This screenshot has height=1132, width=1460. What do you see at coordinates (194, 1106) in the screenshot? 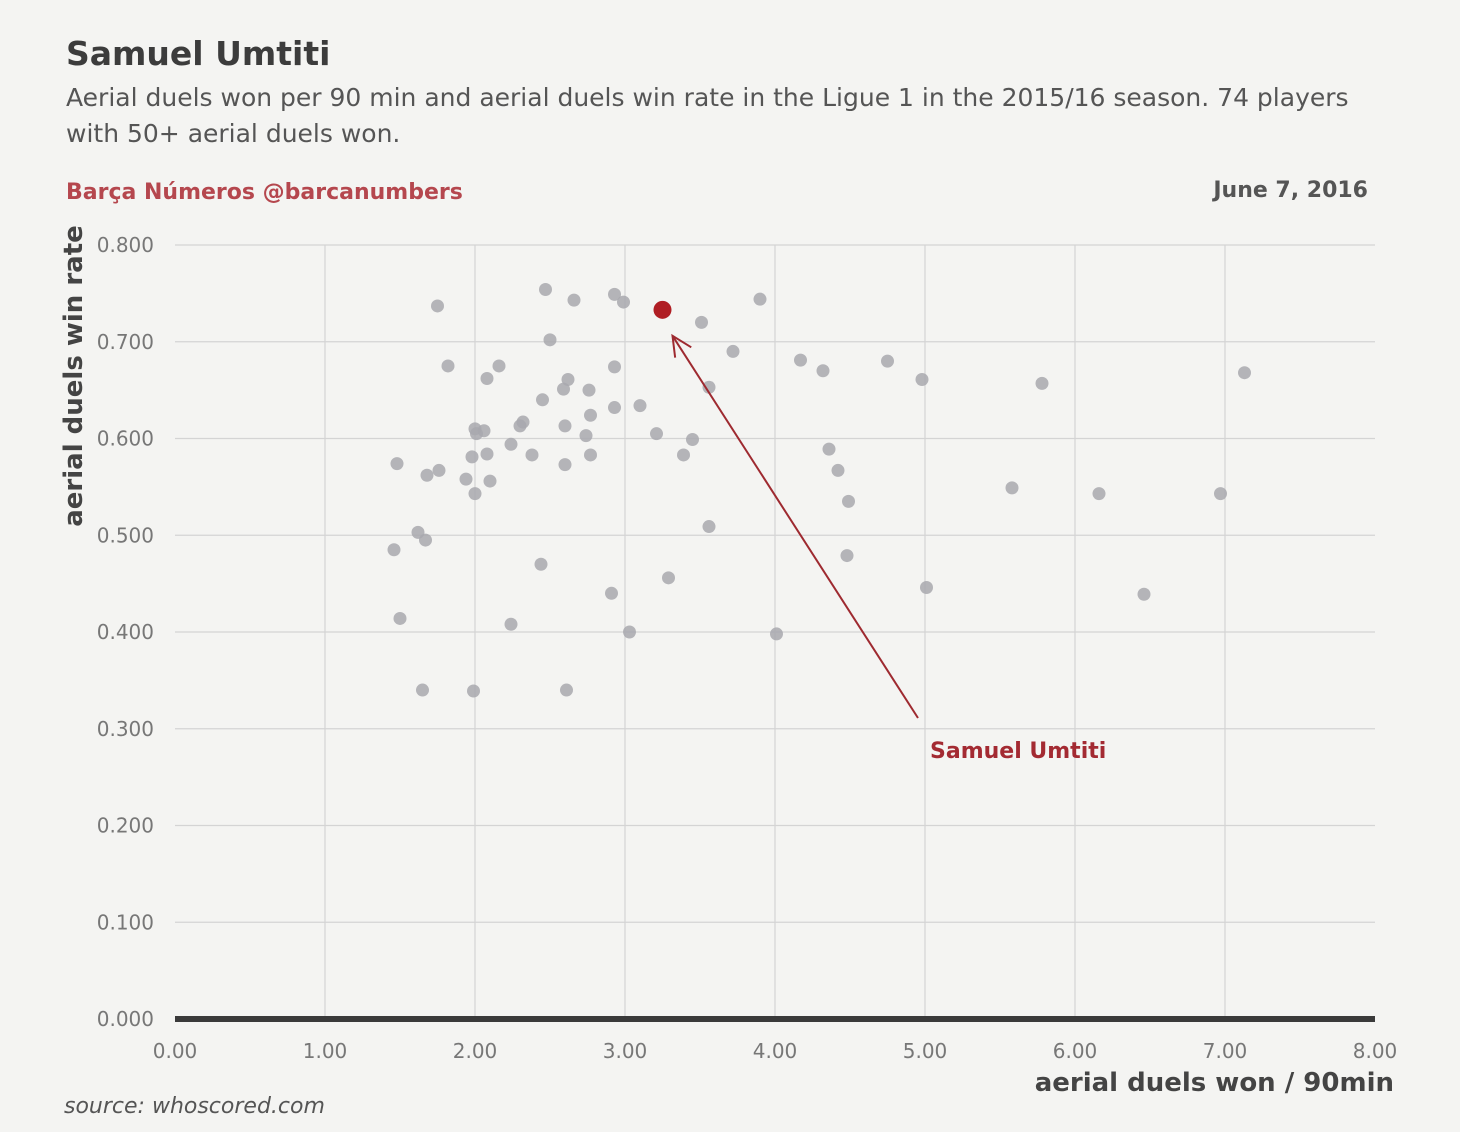
I see `source-note: source: whoscored.com` at bounding box center [194, 1106].